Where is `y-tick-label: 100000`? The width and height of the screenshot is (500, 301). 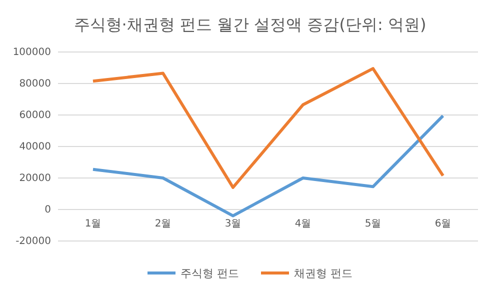
y-tick-label: 100000 is located at coordinates (31, 52).